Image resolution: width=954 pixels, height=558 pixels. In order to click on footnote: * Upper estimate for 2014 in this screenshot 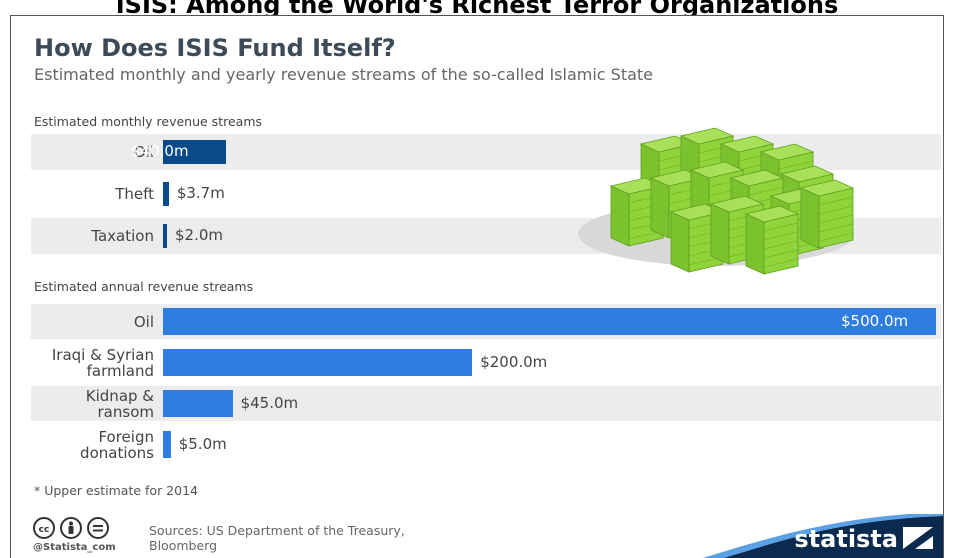, I will do `click(116, 490)`.